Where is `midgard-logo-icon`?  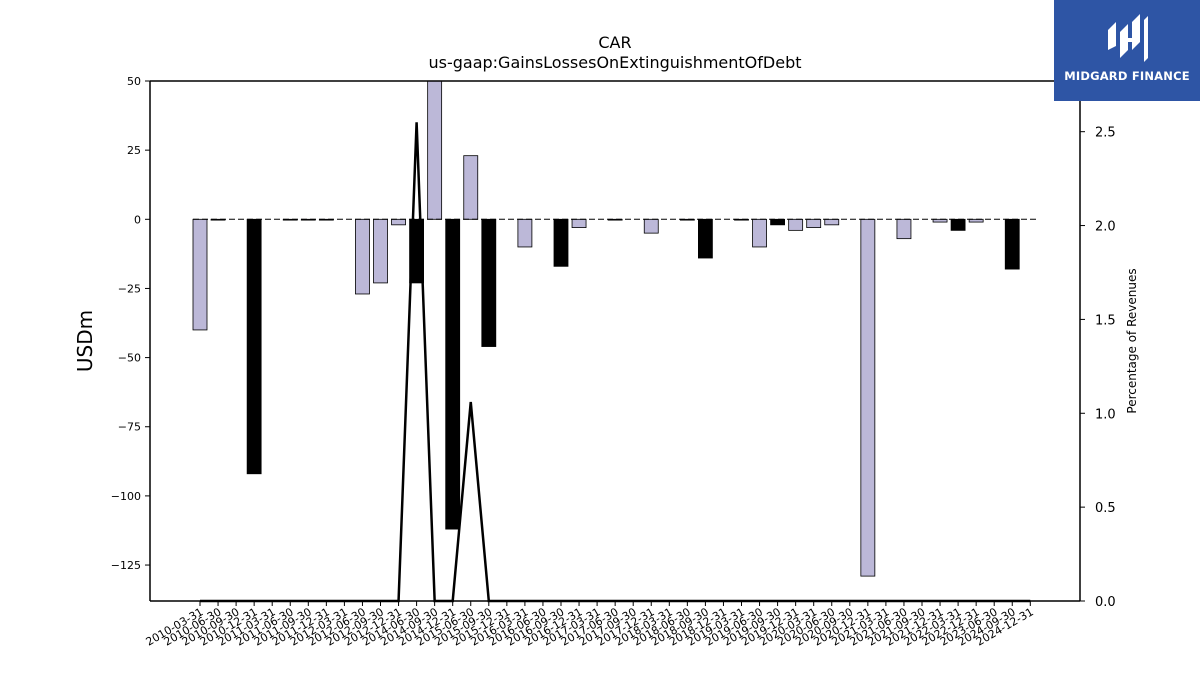
midgard-logo-icon is located at coordinates (1128, 38).